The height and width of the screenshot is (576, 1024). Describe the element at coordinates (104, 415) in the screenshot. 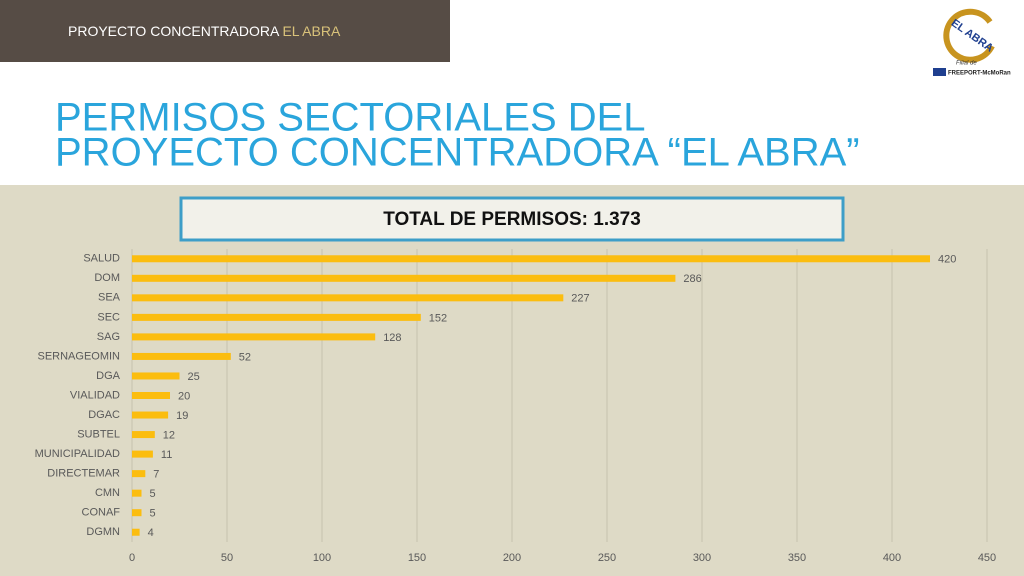

I see `y-tick-label: DGAC` at that location.